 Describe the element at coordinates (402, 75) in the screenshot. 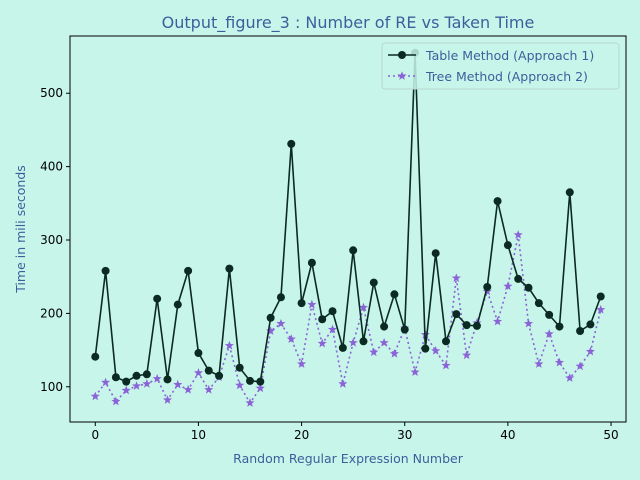

I see `legend-marker-tree` at that location.